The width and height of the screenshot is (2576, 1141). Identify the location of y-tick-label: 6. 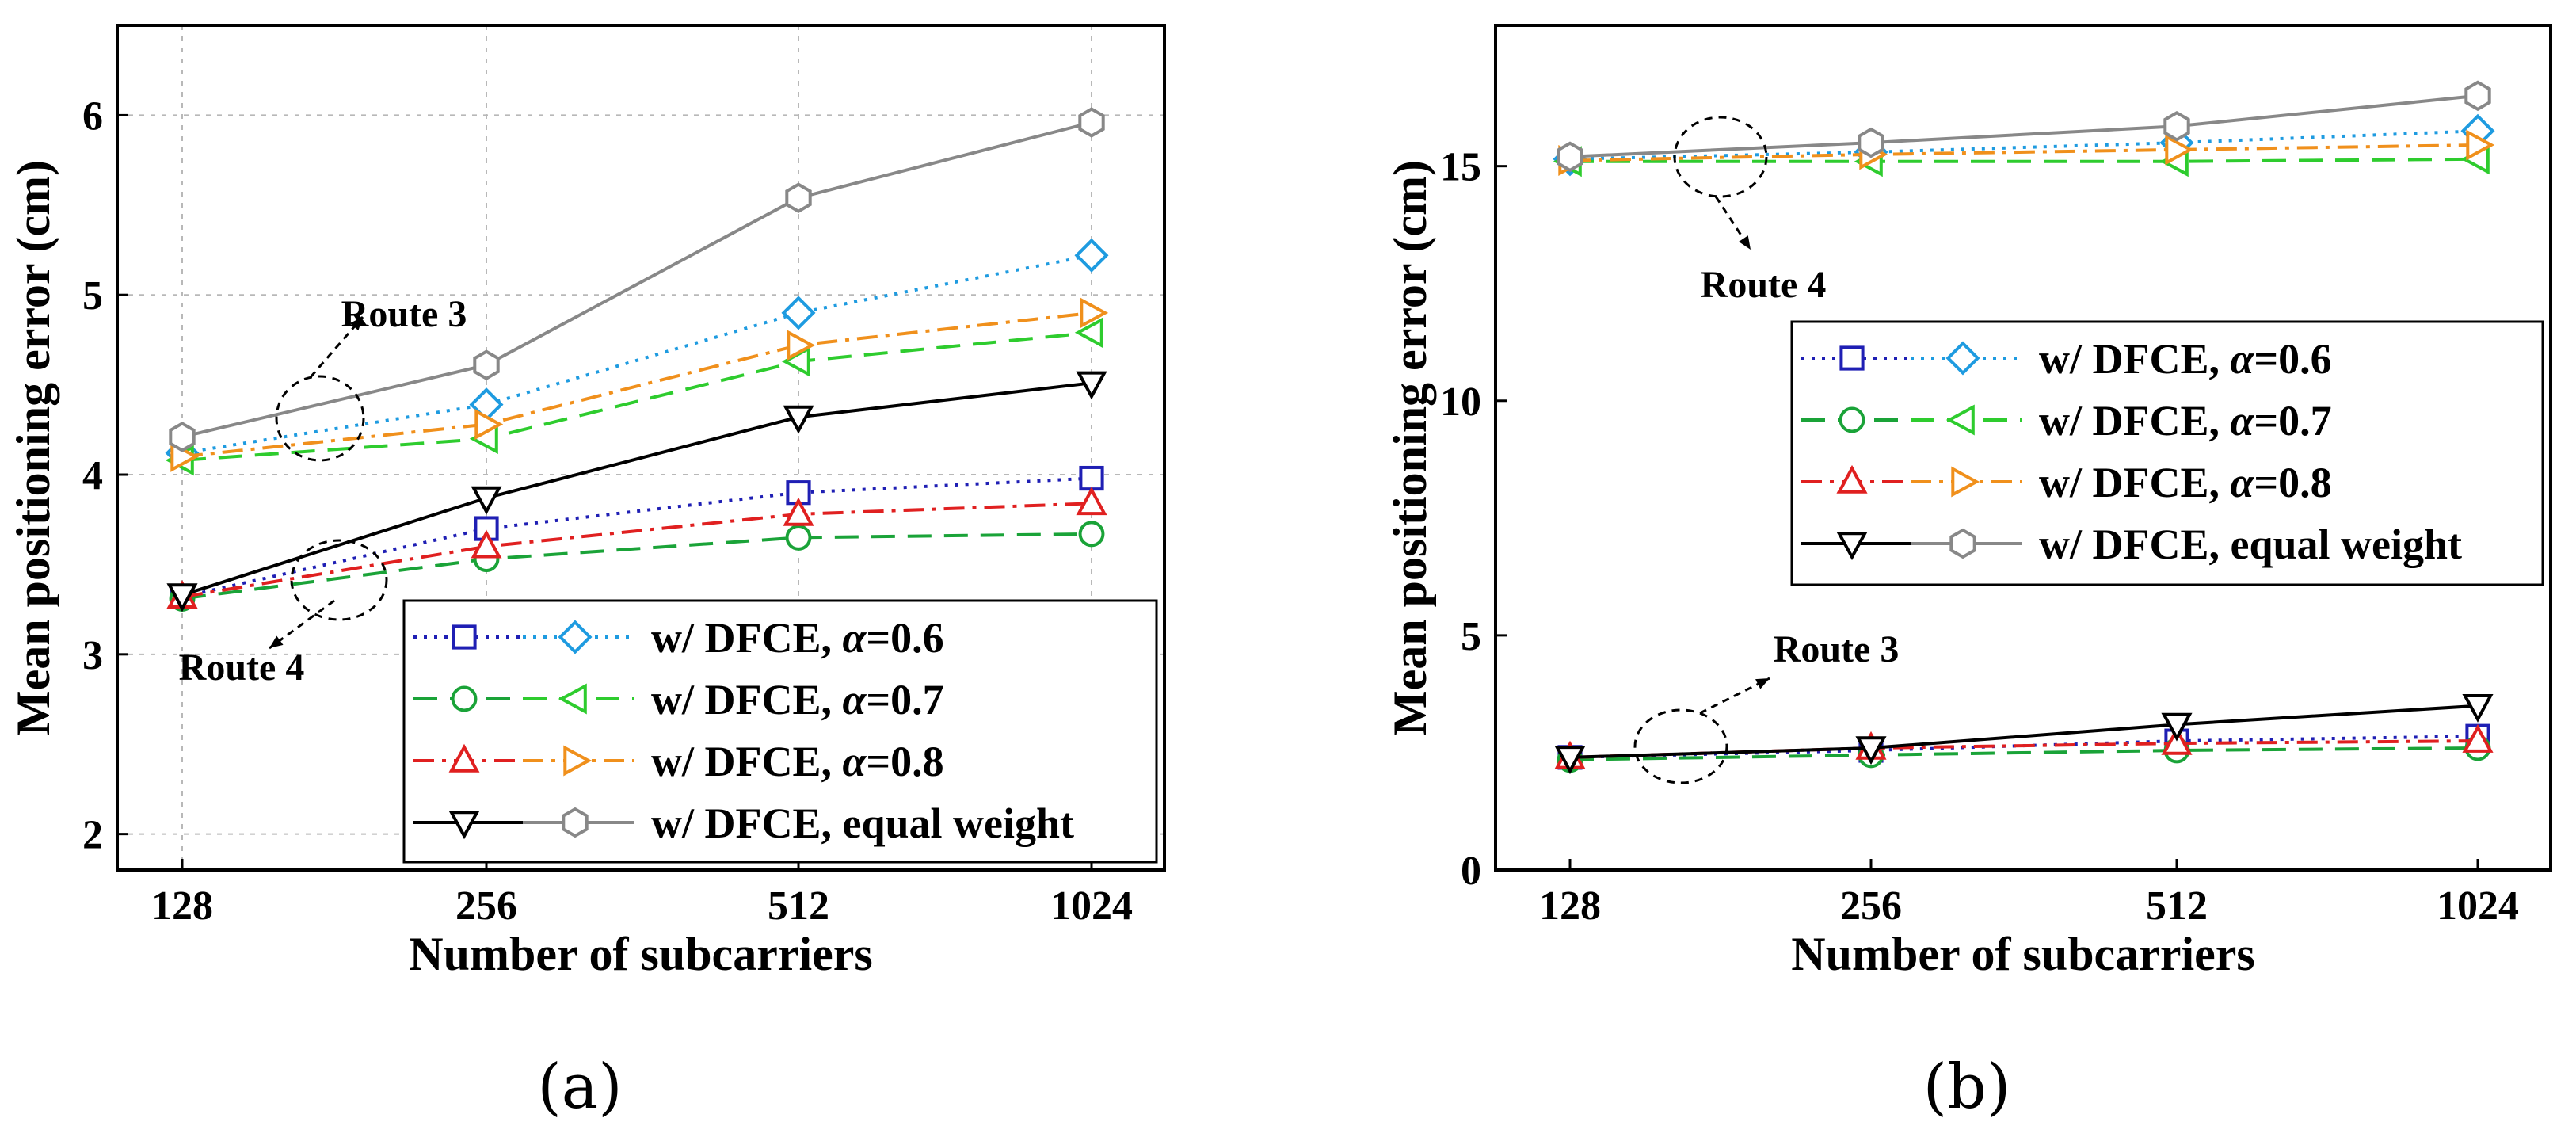
(92, 116).